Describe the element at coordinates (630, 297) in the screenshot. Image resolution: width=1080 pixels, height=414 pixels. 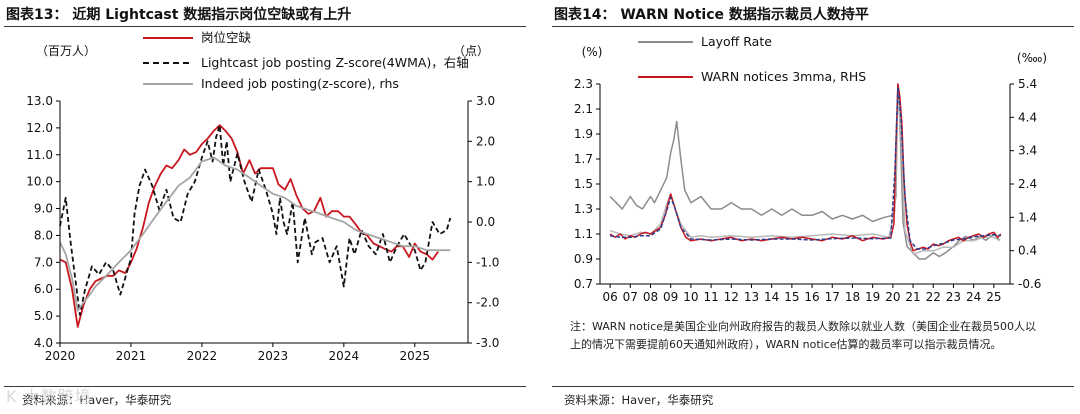
I see `right-x-tick-label: 07` at that location.